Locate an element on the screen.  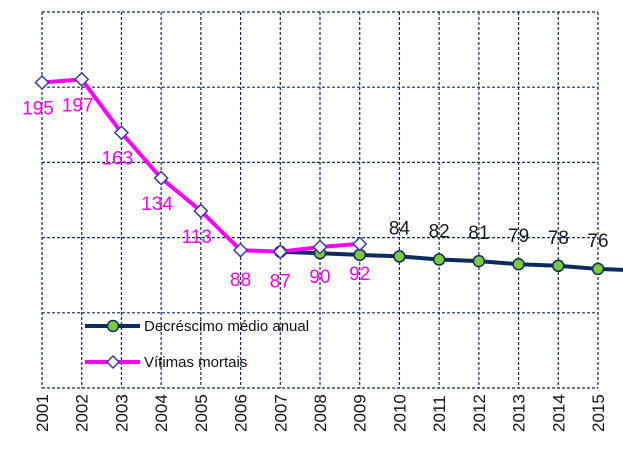
legend-label-decrescimo: Decréscimo médio anual is located at coordinates (226, 326).